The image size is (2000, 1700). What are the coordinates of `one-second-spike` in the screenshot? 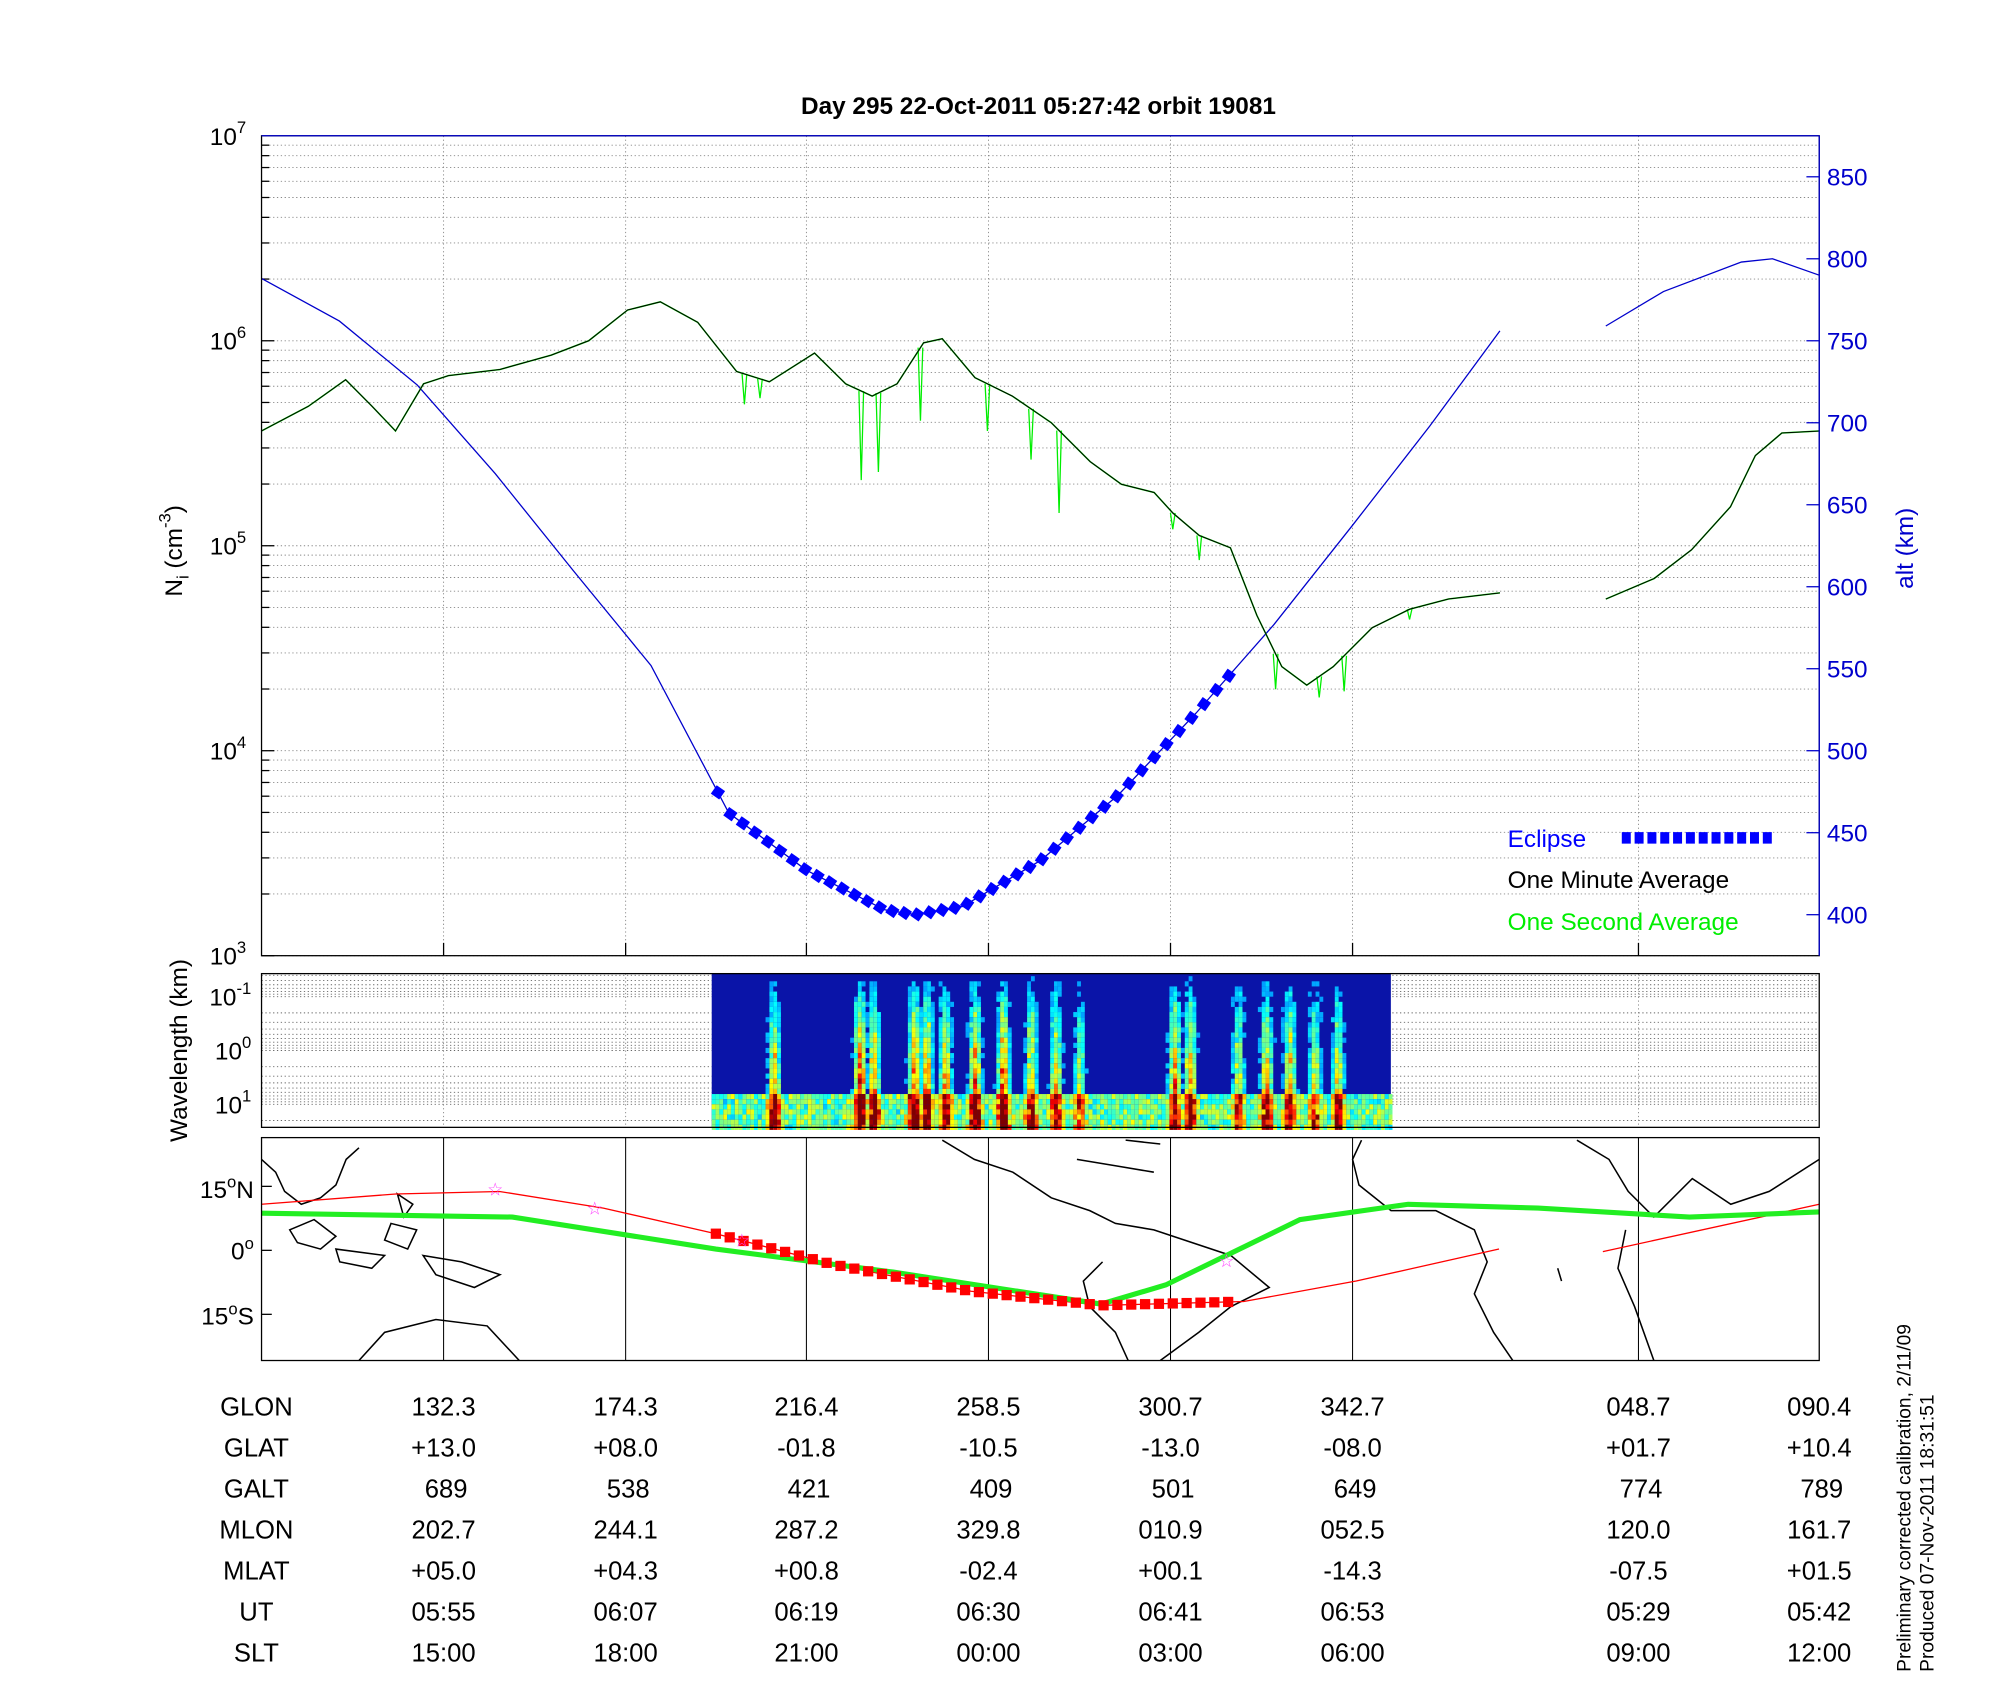 It's located at (1172, 521).